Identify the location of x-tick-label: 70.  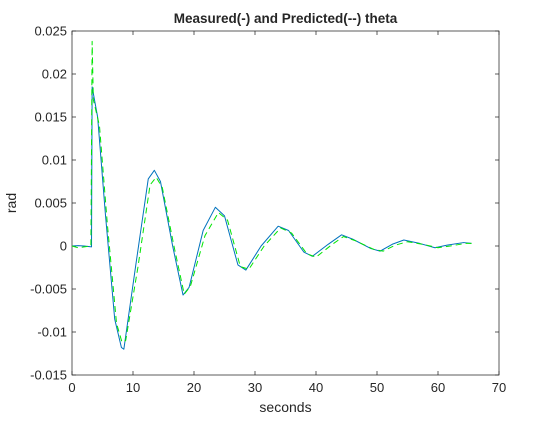
(499, 387).